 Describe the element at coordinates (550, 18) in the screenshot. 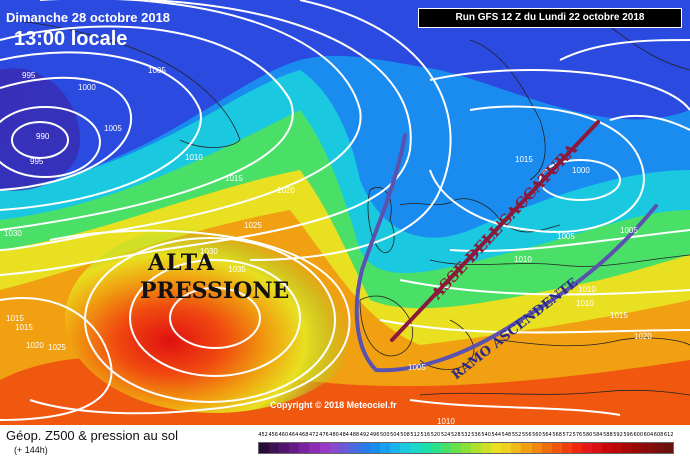

I see `model-run-info: Run GFS 12 Z du Lundi 22 octobre 2018` at that location.